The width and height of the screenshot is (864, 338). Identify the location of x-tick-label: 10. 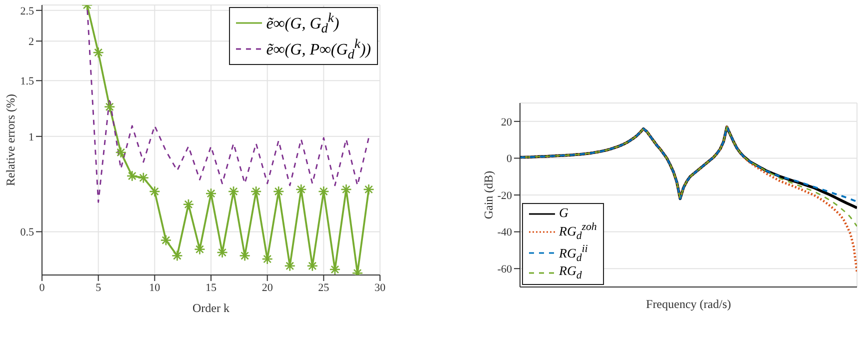
(155, 288).